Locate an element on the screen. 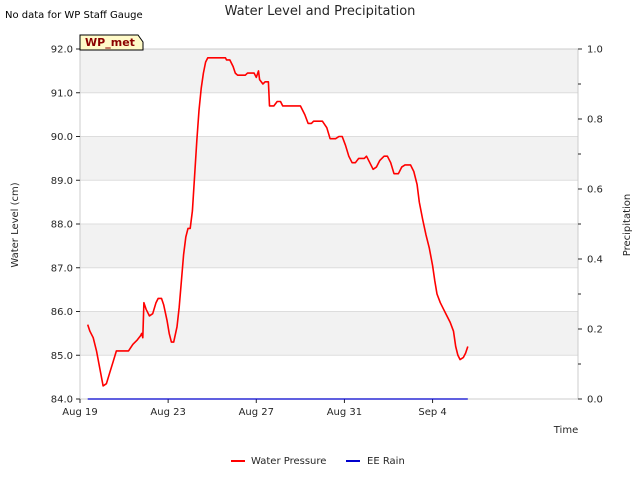 Image resolution: width=640 pixels, height=480 pixels. legend-label-water-pressure: Water Pressure is located at coordinates (288, 461).